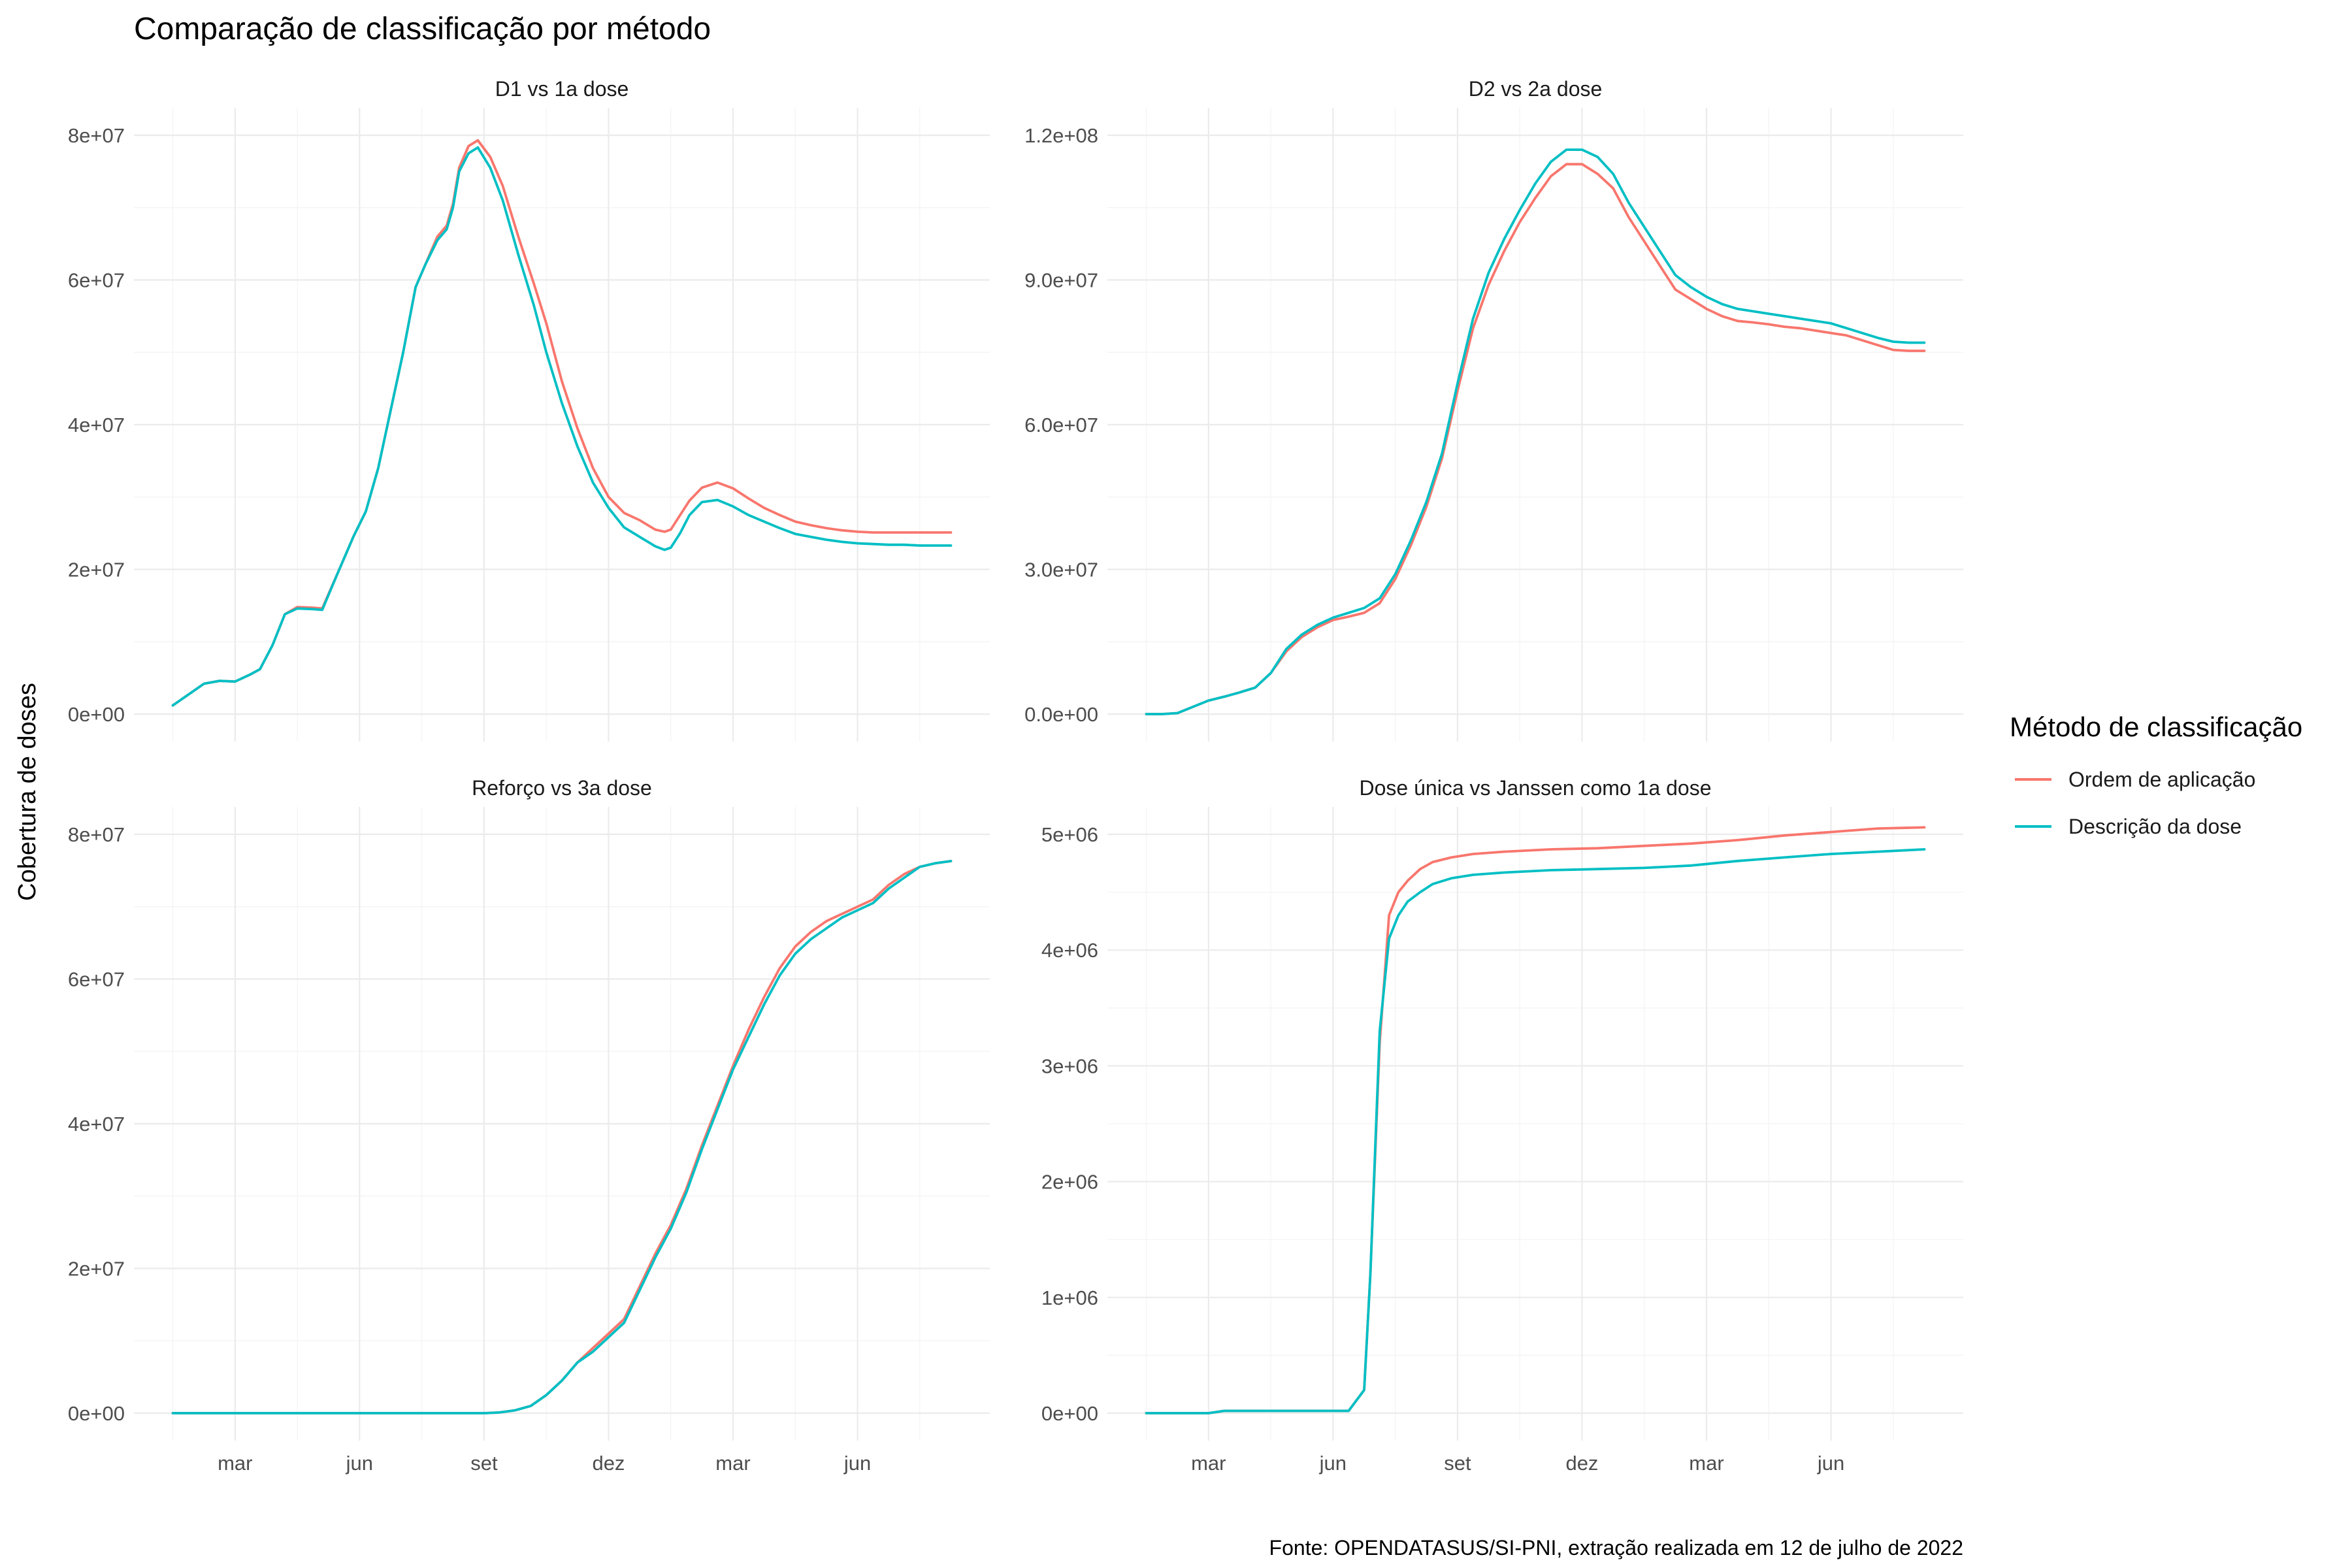 The height and width of the screenshot is (1568, 2352). Describe the element at coordinates (1069, 834) in the screenshot. I see `y-tick-label: 5e+06` at that location.